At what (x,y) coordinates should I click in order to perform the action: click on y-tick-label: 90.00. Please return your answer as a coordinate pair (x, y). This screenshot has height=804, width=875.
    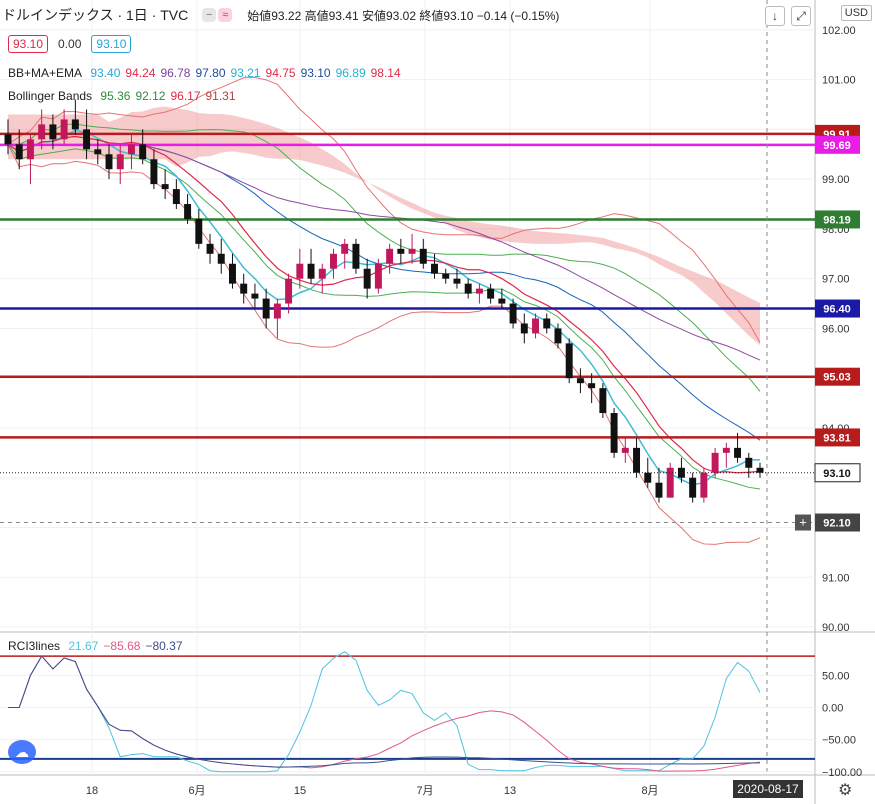
    Looking at the image, I should click on (836, 628).